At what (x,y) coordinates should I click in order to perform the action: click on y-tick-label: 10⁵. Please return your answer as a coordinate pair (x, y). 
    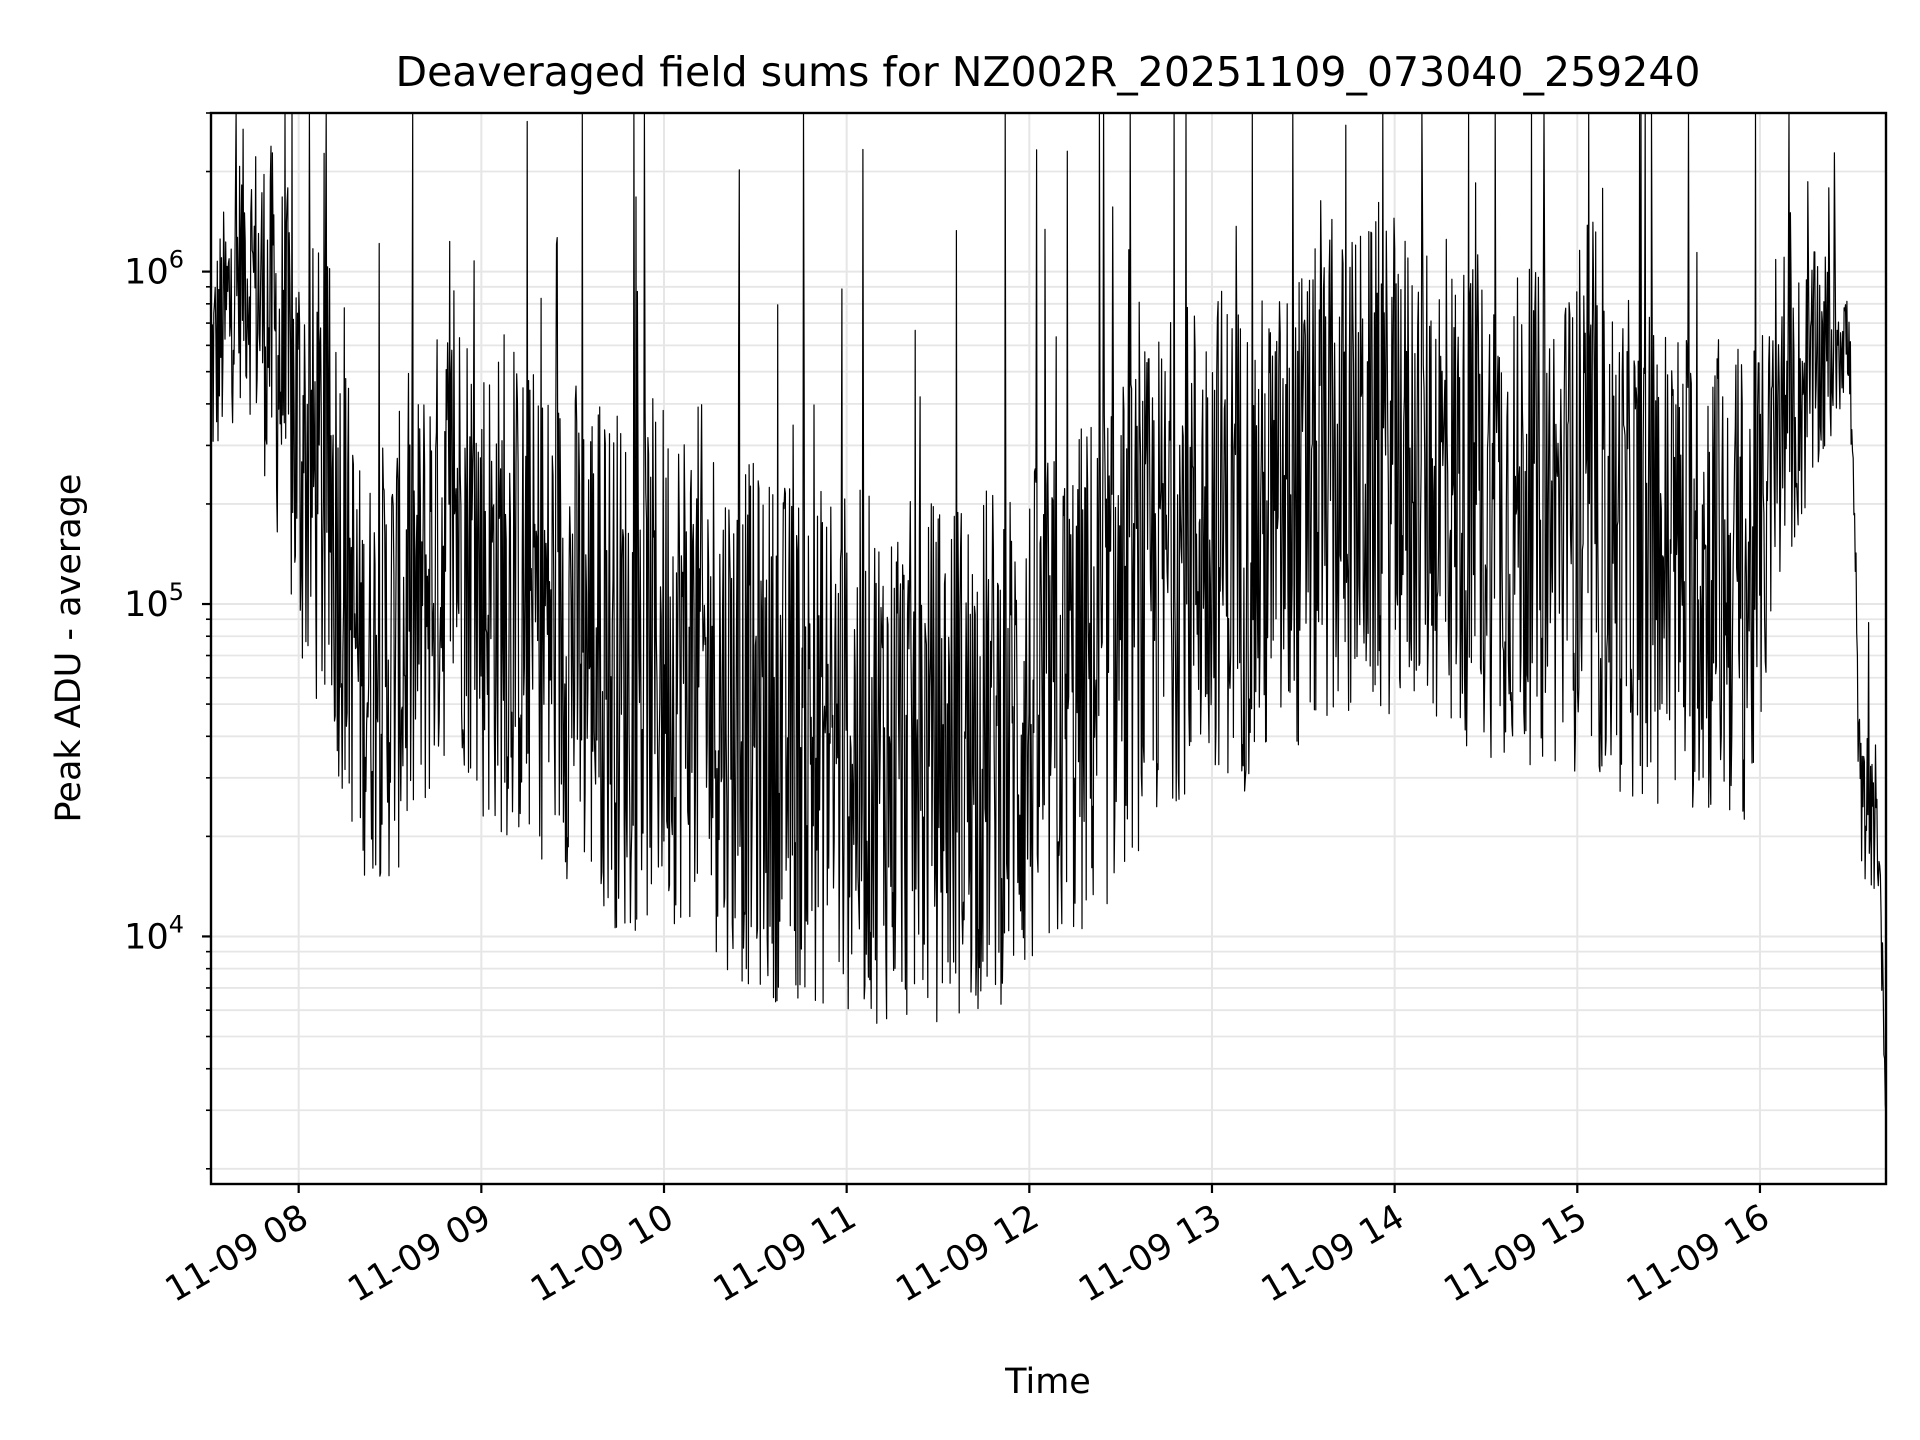
    Looking at the image, I should click on (154, 601).